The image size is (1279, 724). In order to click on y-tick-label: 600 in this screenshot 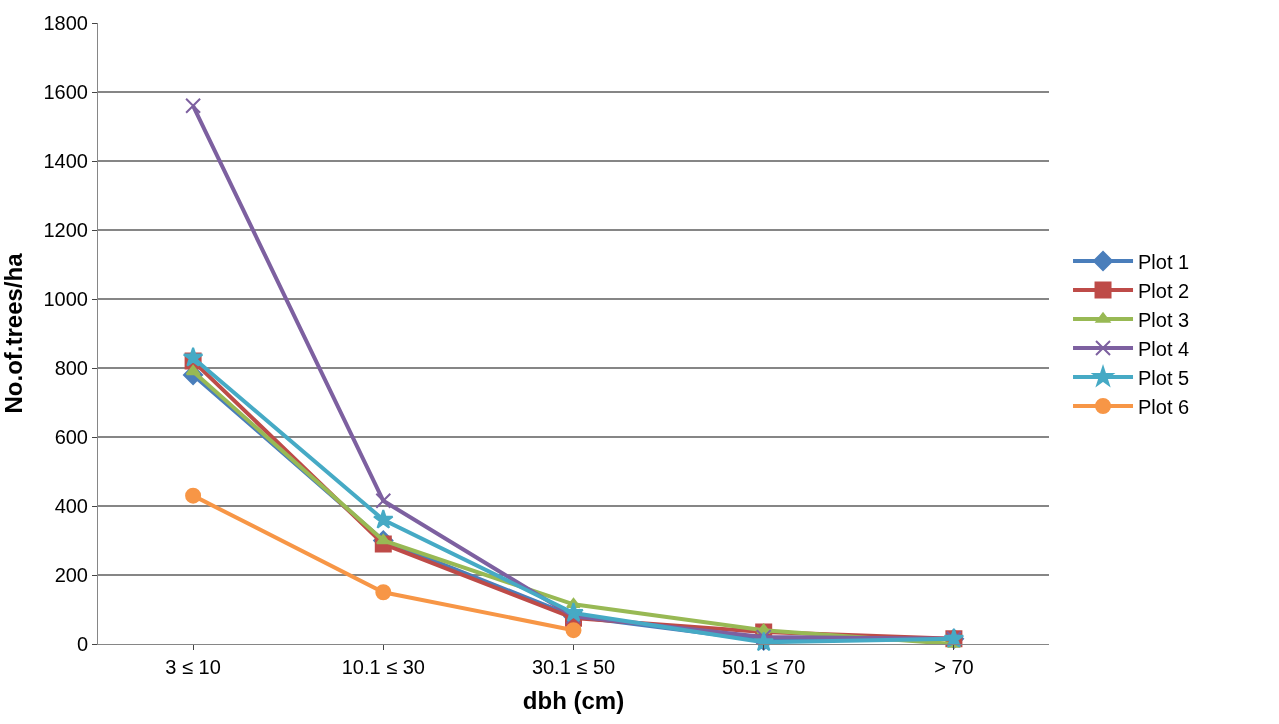, I will do `click(71, 437)`.